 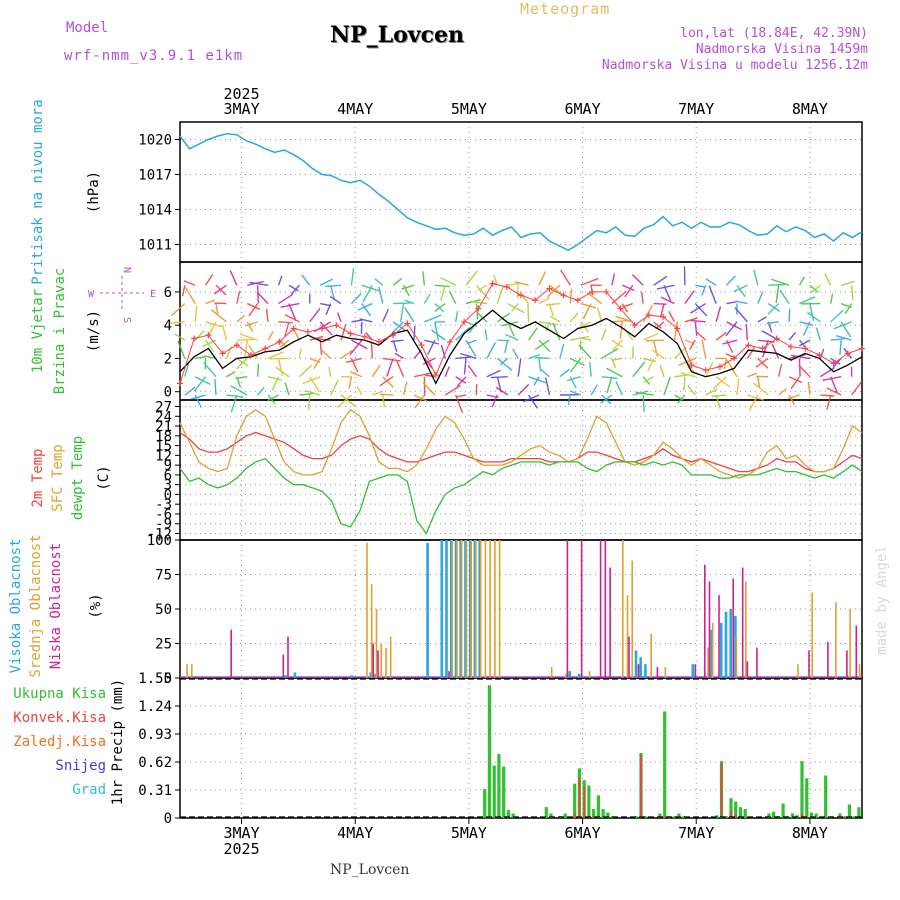 I want to click on pressure-frame, so click(x=521, y=192).